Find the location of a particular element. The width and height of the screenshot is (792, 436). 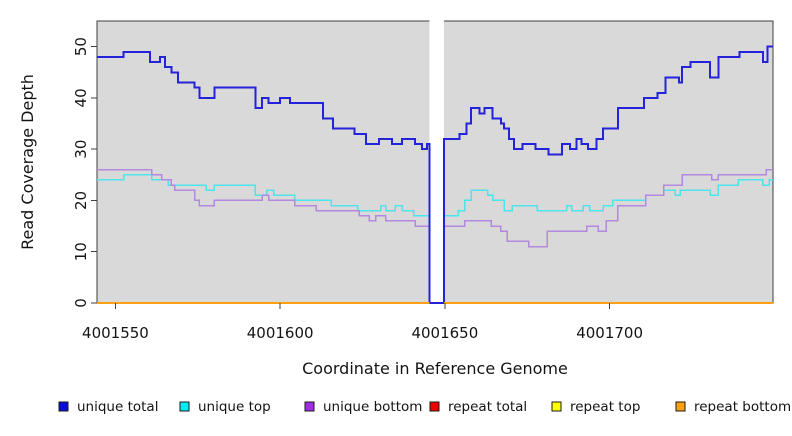

coverage-gap-band is located at coordinates (436, 161).